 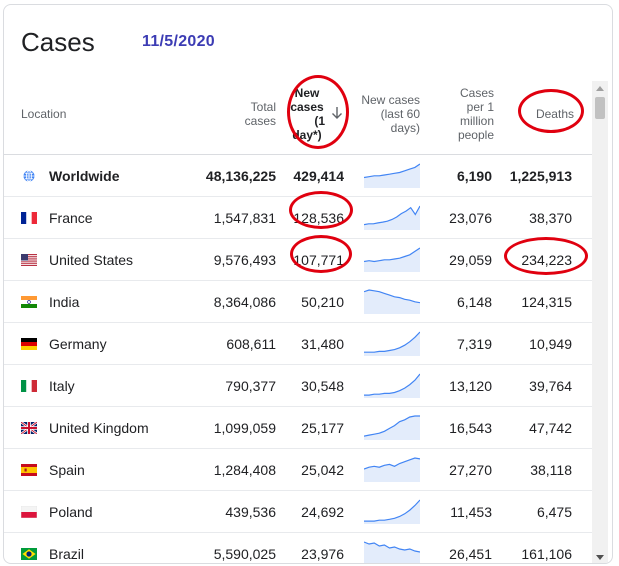 I want to click on cases-per-million-value: 23,076, so click(x=470, y=218).